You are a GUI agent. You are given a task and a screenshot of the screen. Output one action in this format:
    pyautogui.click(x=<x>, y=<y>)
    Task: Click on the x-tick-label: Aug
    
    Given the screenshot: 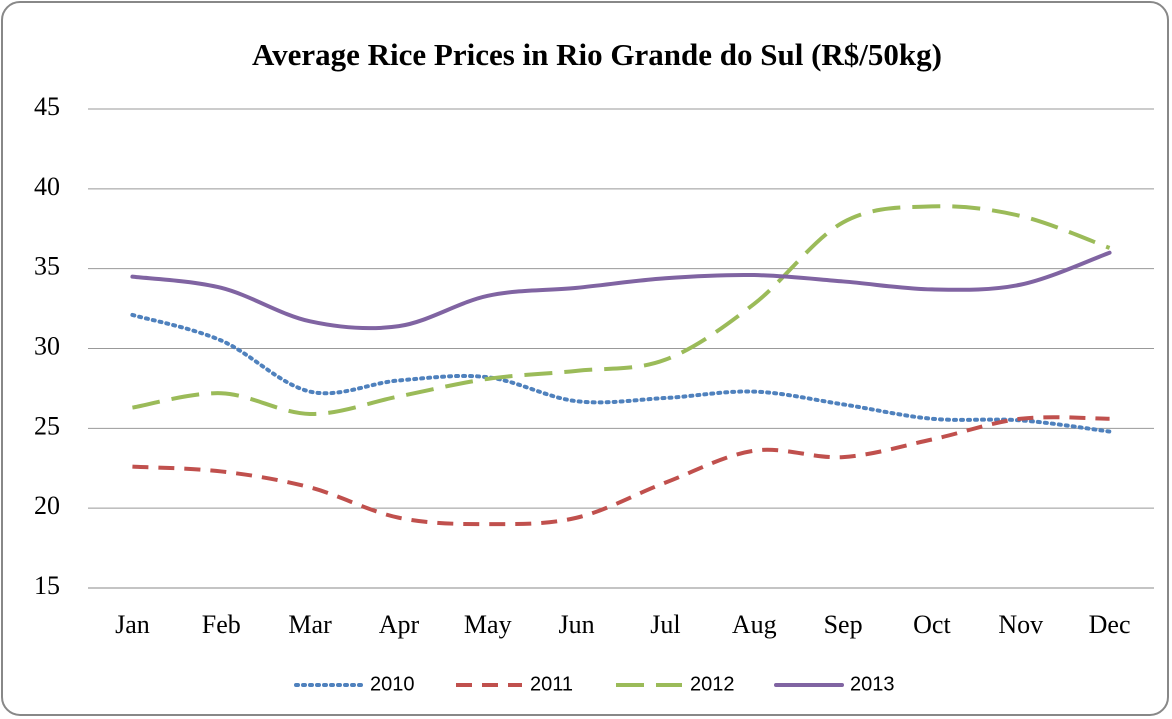 What is the action you would take?
    pyautogui.click(x=754, y=624)
    